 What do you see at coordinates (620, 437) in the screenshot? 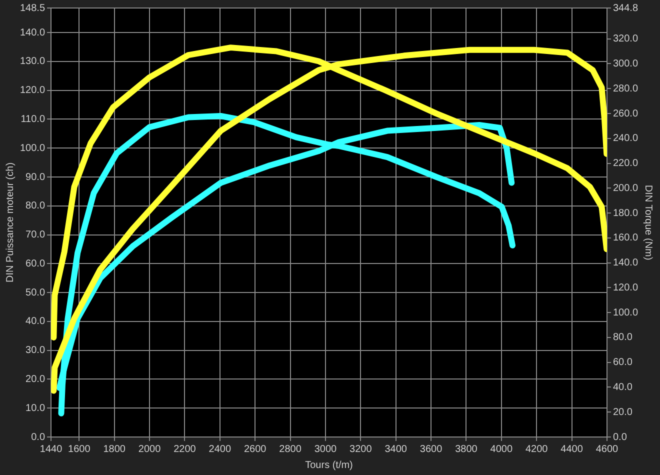
I see `y2-tick-label: 0.0` at bounding box center [620, 437].